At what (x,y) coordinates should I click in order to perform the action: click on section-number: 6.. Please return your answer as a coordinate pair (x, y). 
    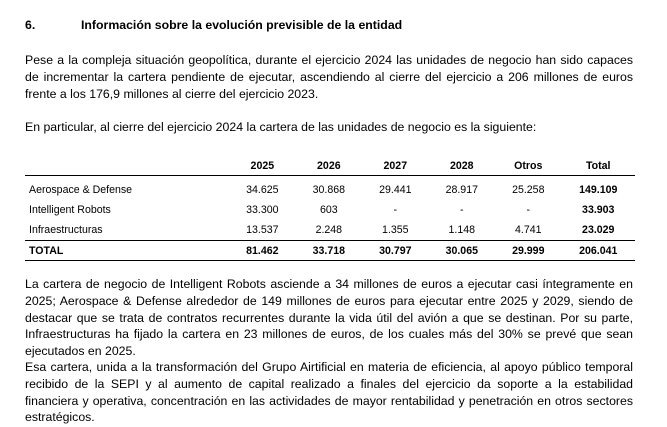
    Looking at the image, I should click on (30, 25).